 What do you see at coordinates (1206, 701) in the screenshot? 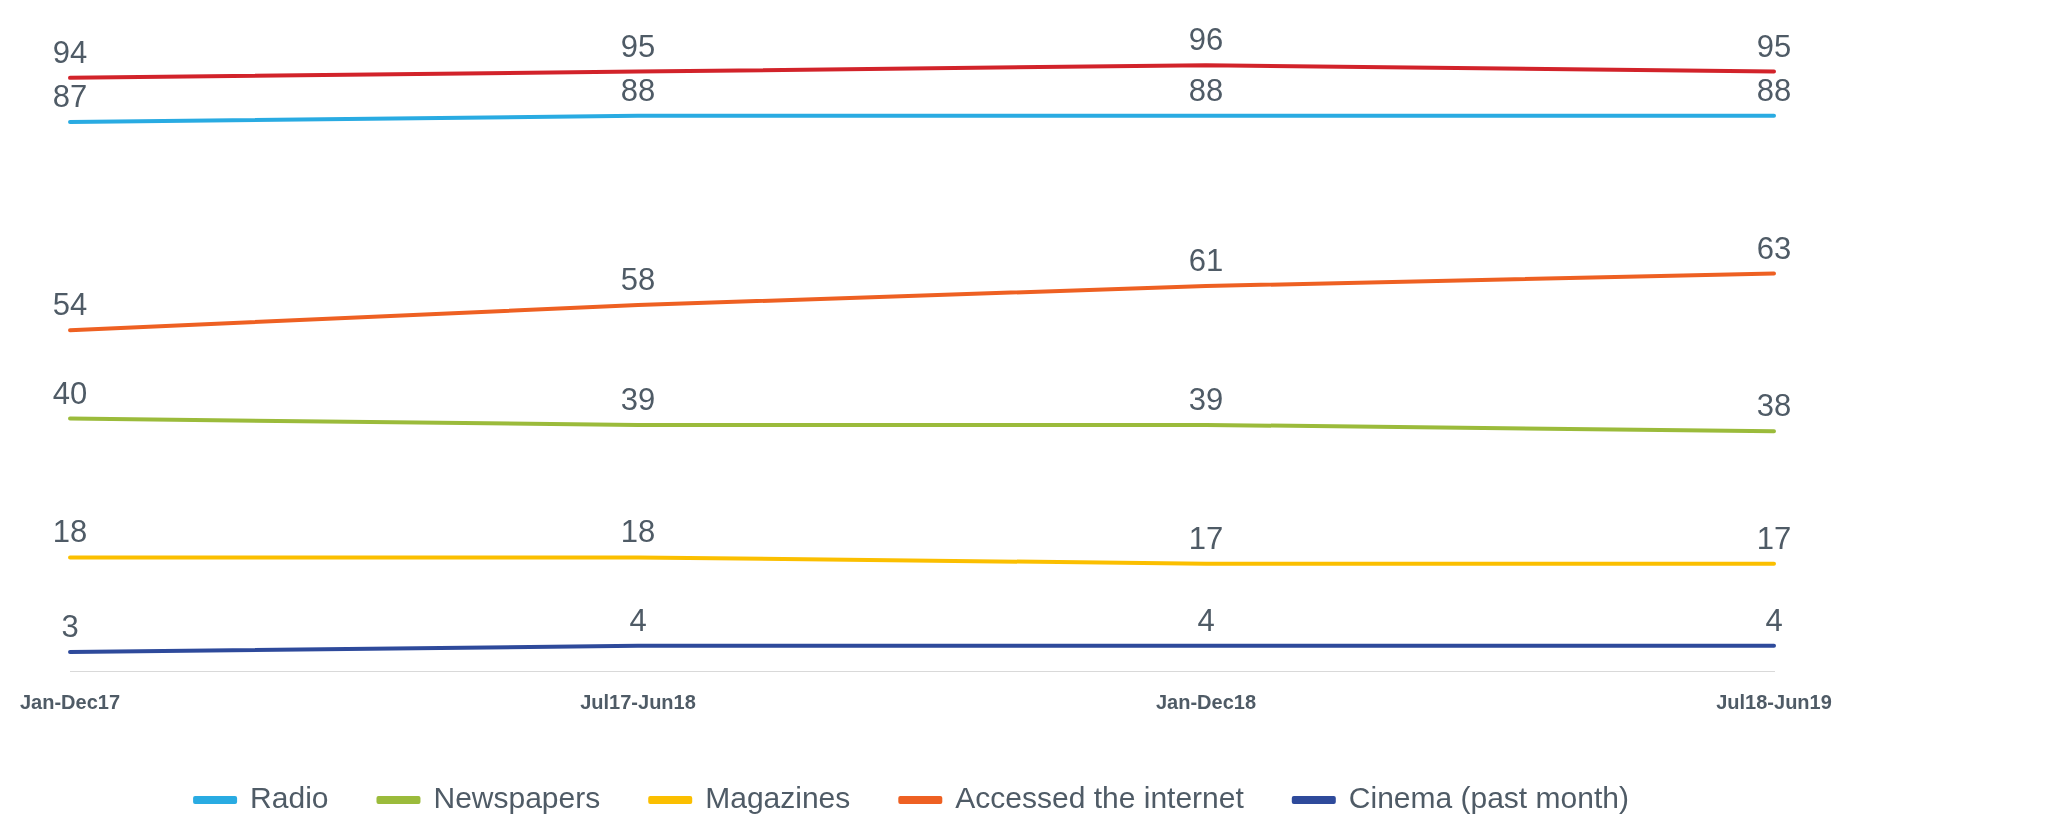
I see `x-tick-label: Jan-Dec18` at bounding box center [1206, 701].